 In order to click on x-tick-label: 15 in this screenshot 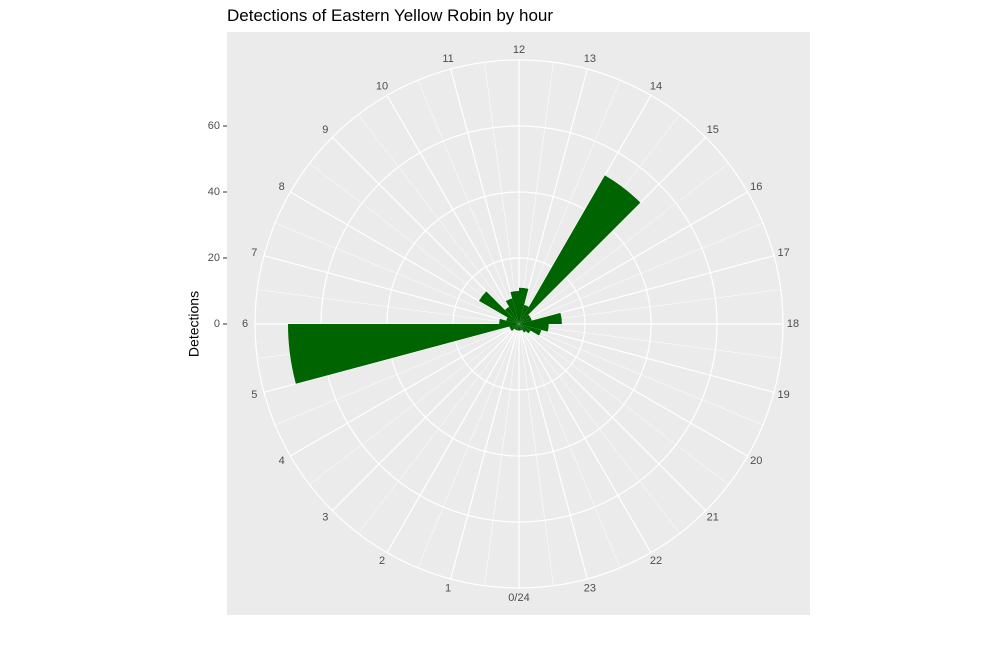, I will do `click(713, 130)`.